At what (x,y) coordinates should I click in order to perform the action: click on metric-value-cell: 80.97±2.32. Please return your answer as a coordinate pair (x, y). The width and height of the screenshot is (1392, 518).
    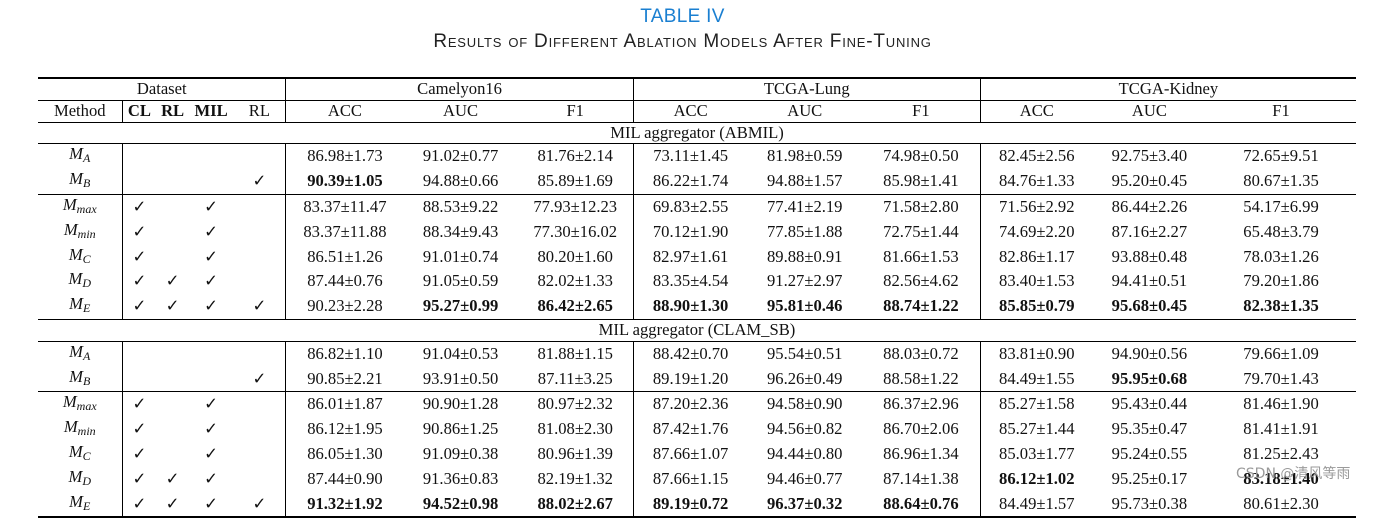
    Looking at the image, I should click on (575, 404).